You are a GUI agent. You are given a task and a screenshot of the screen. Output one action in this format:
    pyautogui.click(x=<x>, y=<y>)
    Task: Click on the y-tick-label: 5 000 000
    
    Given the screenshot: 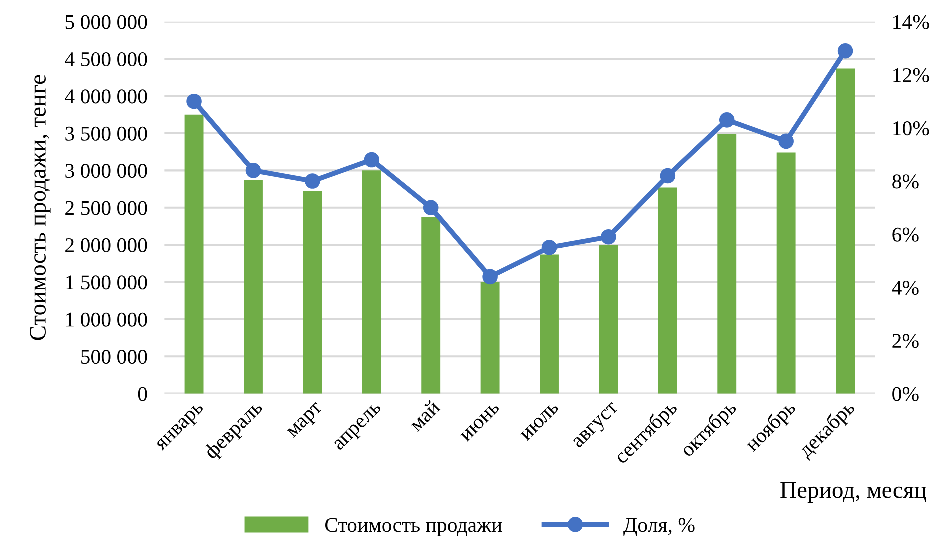 What is the action you would take?
    pyautogui.click(x=107, y=22)
    